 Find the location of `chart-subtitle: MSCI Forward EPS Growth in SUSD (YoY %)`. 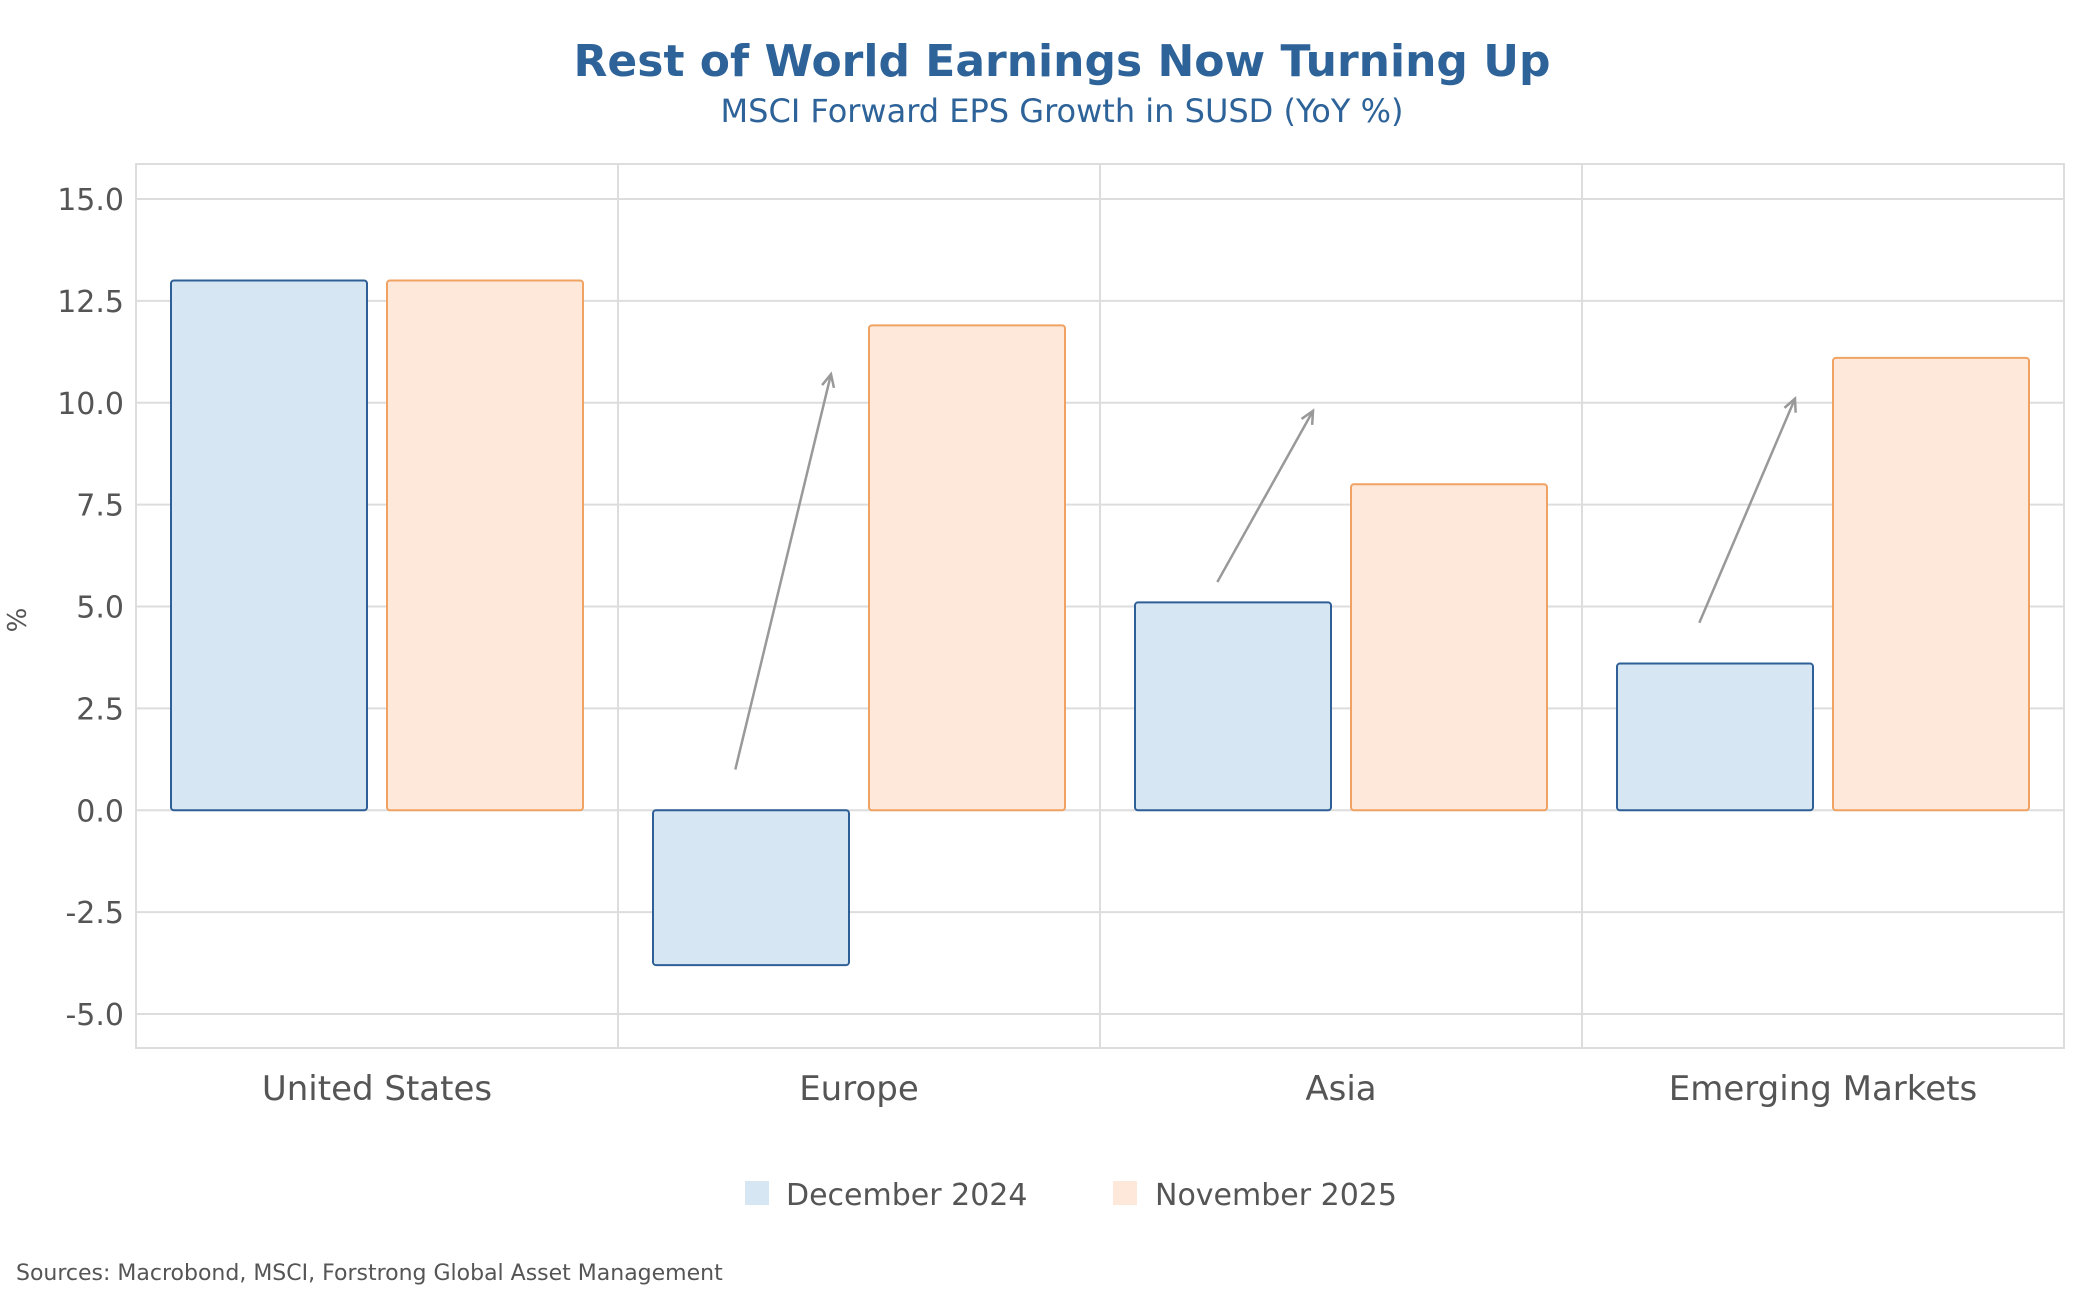

chart-subtitle: MSCI Forward EPS Growth in SUSD (YoY %) is located at coordinates (1062, 111).